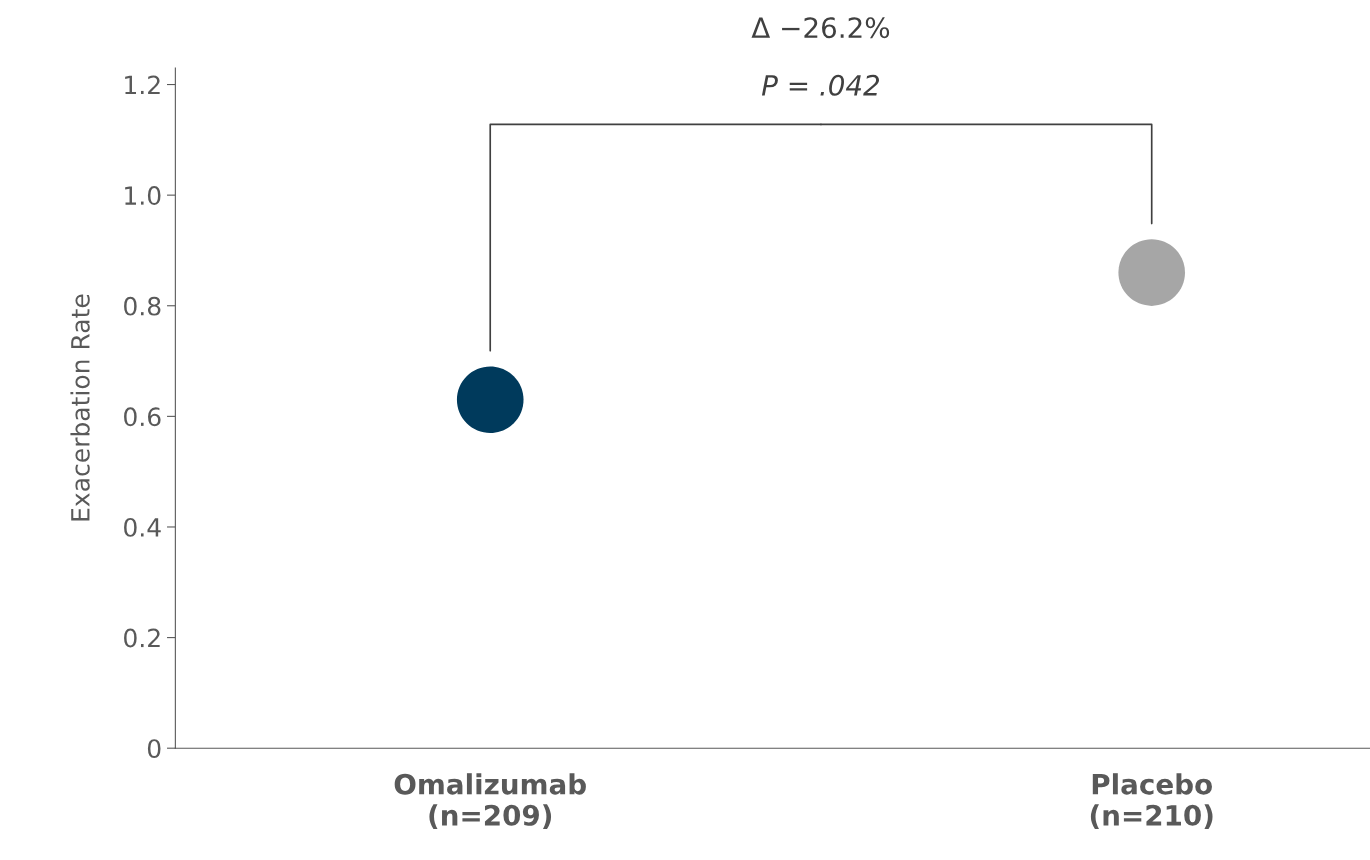 This screenshot has height=860, width=1370. I want to click on y-tick-label: 1.0, so click(143, 195).